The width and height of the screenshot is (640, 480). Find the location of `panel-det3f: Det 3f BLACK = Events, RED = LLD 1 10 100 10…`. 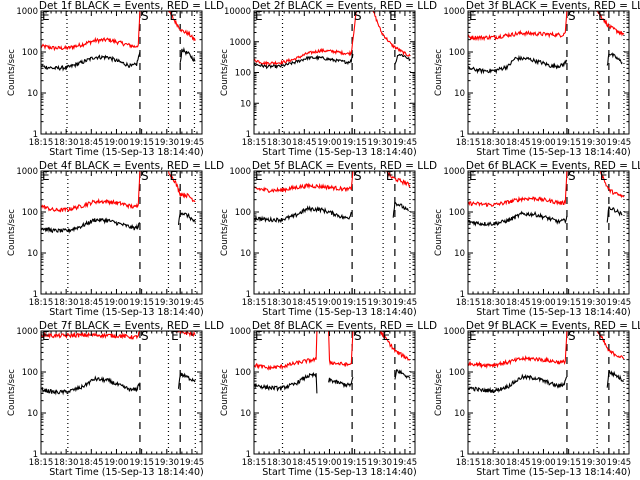

panel-det3f: Det 3f BLACK = Events, RED = LLD 1 10 100 10… is located at coordinates (537, 79).